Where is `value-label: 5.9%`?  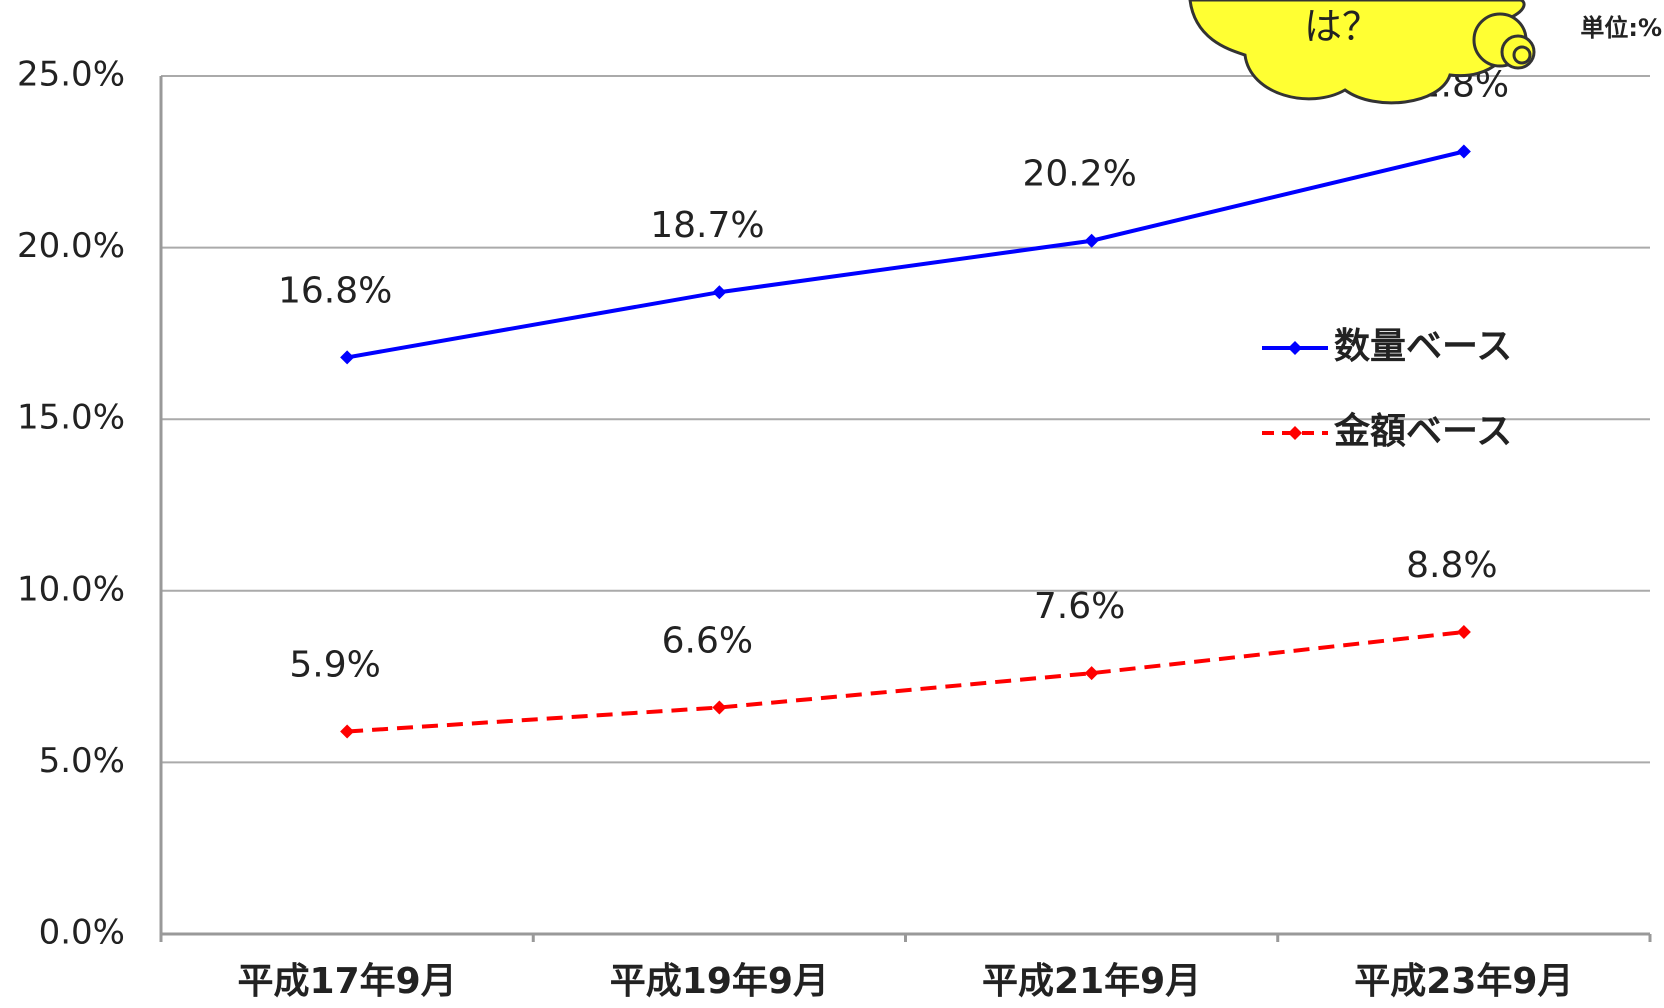
value-label: 5.9% is located at coordinates (334, 665).